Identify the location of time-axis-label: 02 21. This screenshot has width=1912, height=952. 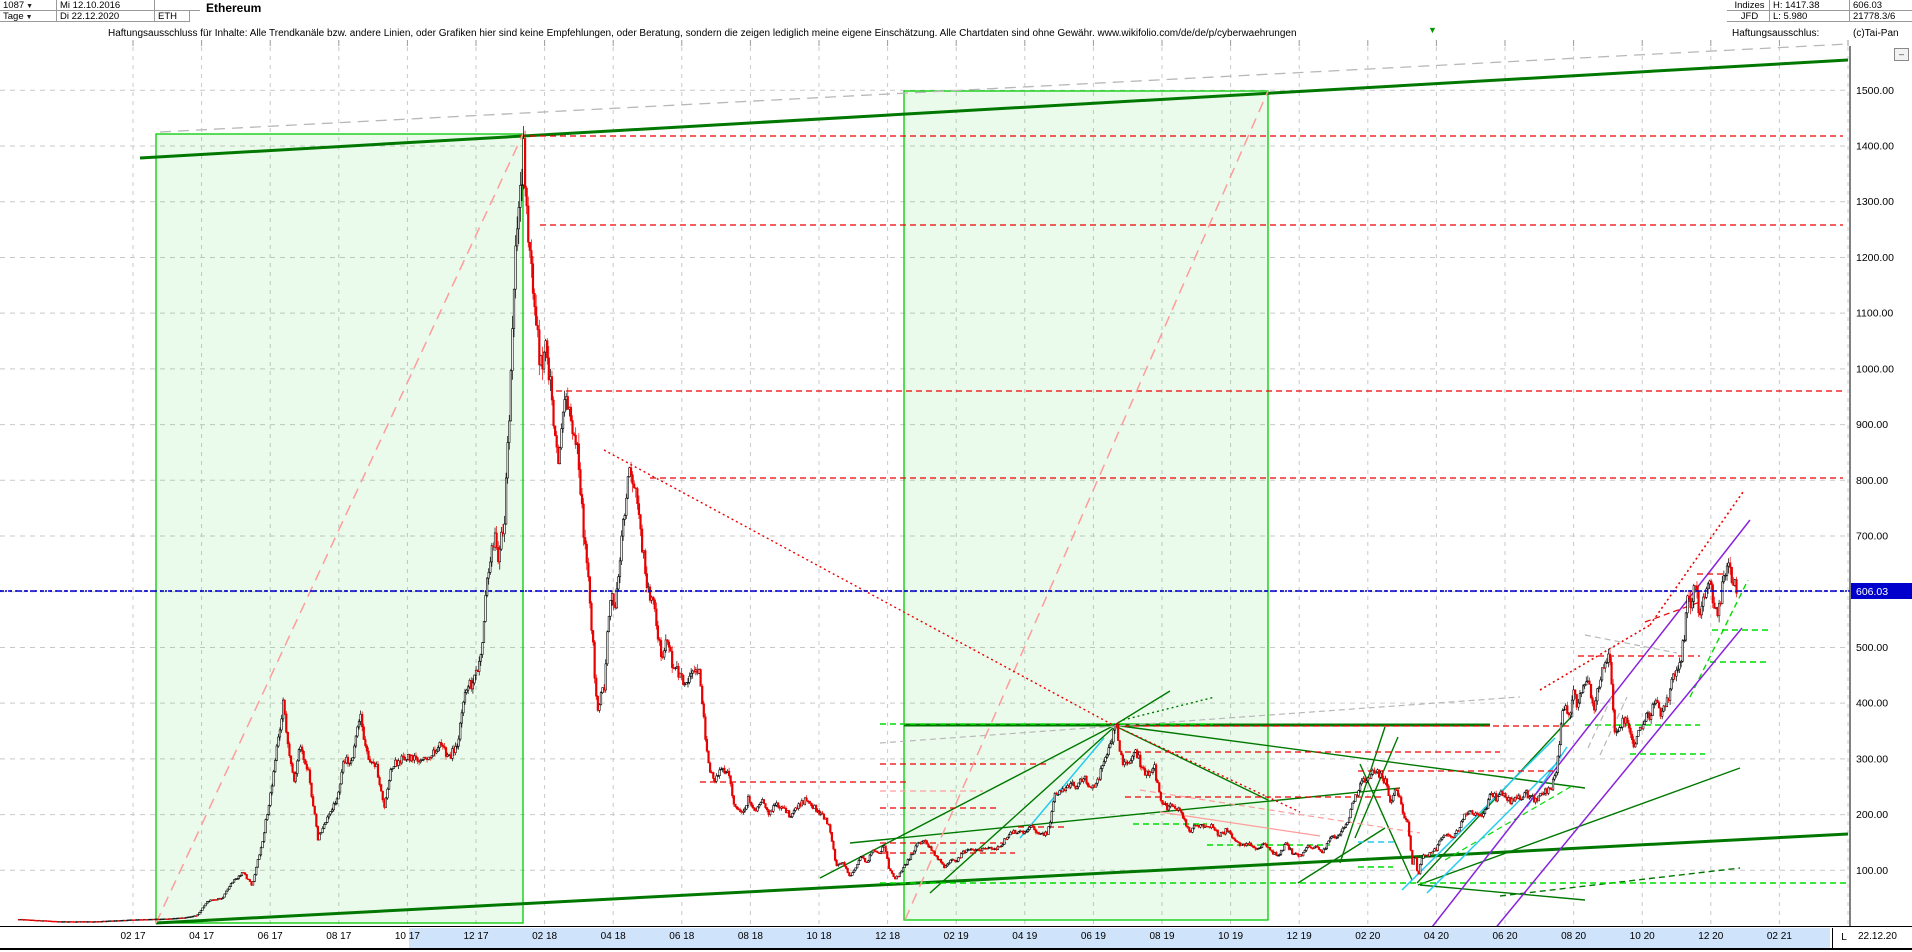
(1779, 936).